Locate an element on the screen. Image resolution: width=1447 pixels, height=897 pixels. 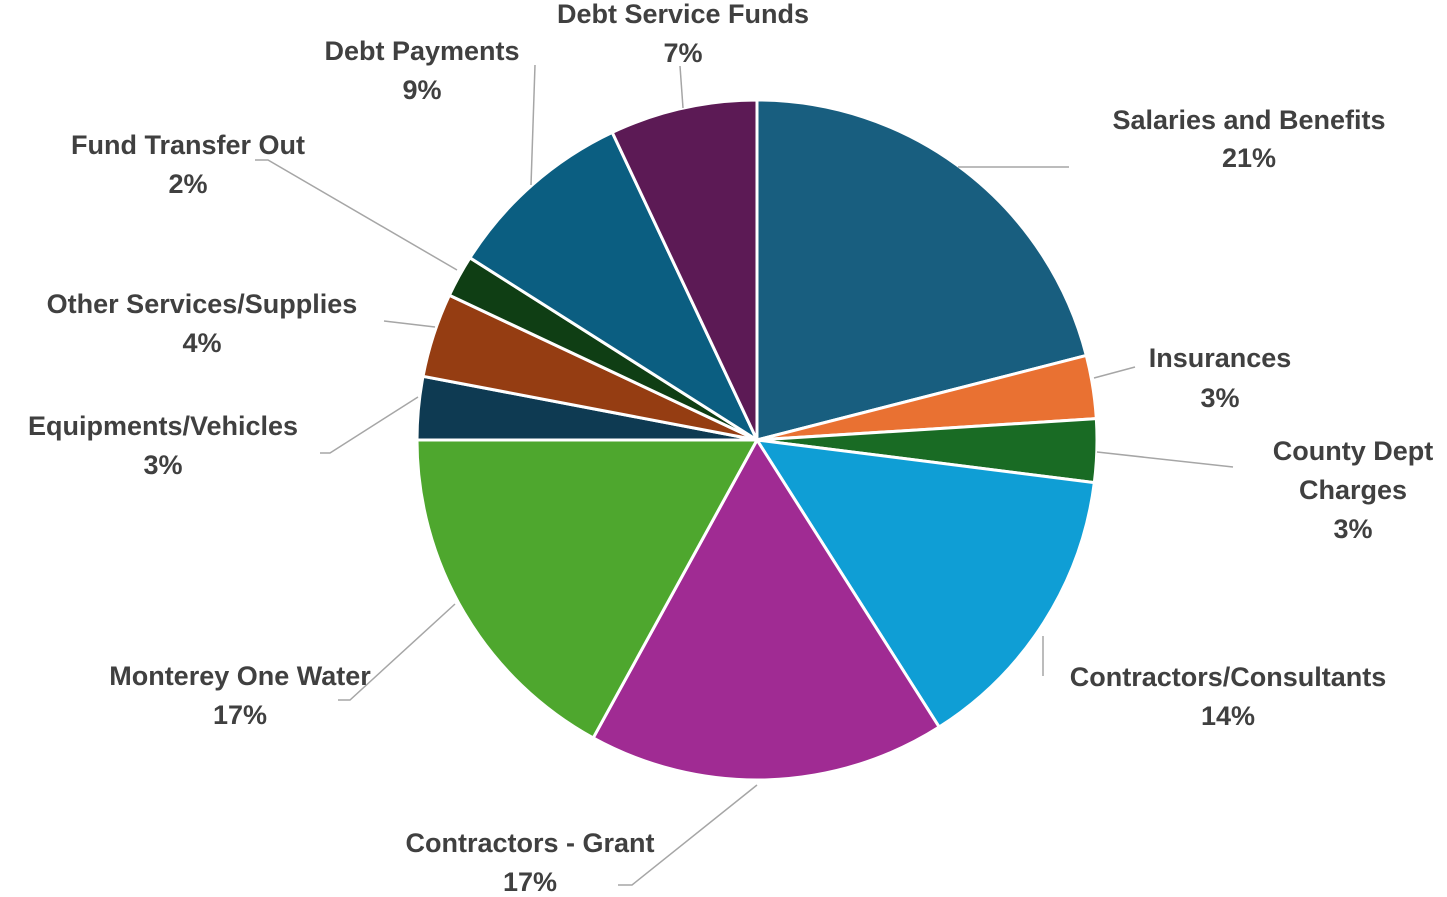
leader-line-fund-transfer-out is located at coordinates (356, 215).